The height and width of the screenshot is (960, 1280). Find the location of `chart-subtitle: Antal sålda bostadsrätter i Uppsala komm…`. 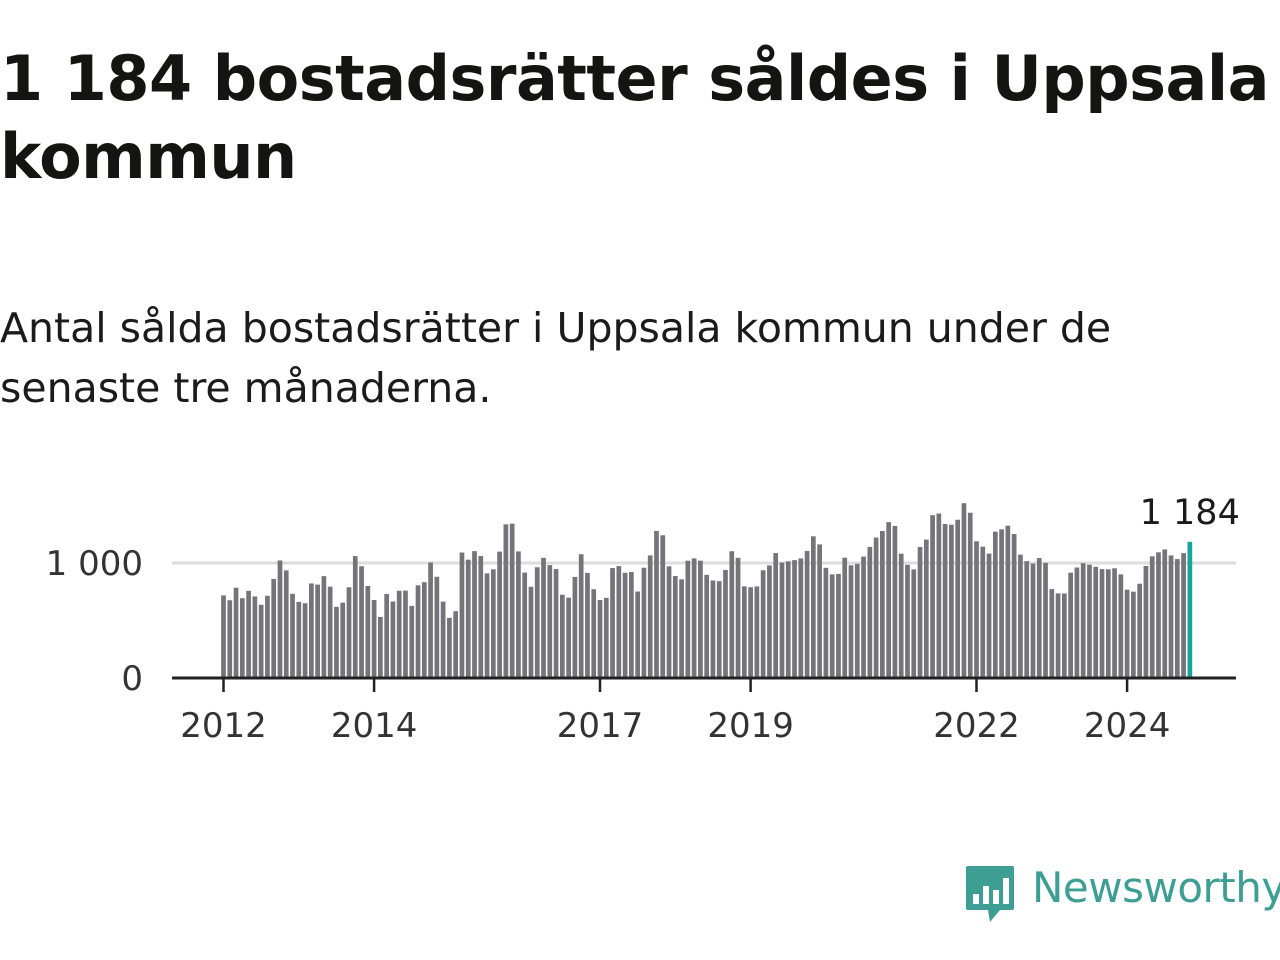

chart-subtitle: Antal sålda bostadsrätter i Uppsala komm… is located at coordinates (556, 358).